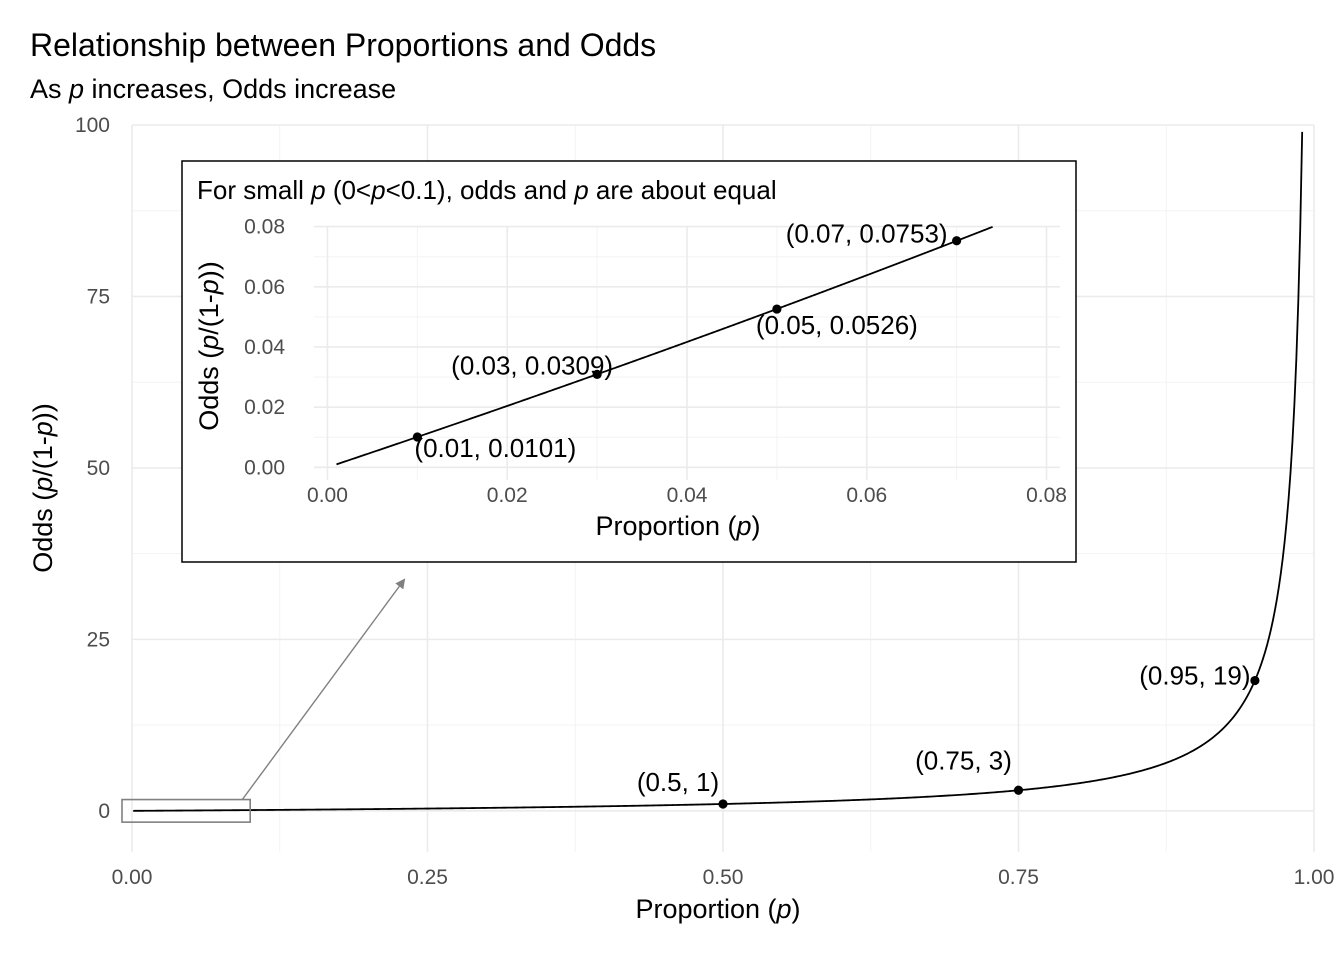 This screenshot has width=1344, height=960. What do you see at coordinates (723, 877) in the screenshot?
I see `x-tick-label: 0.50` at bounding box center [723, 877].